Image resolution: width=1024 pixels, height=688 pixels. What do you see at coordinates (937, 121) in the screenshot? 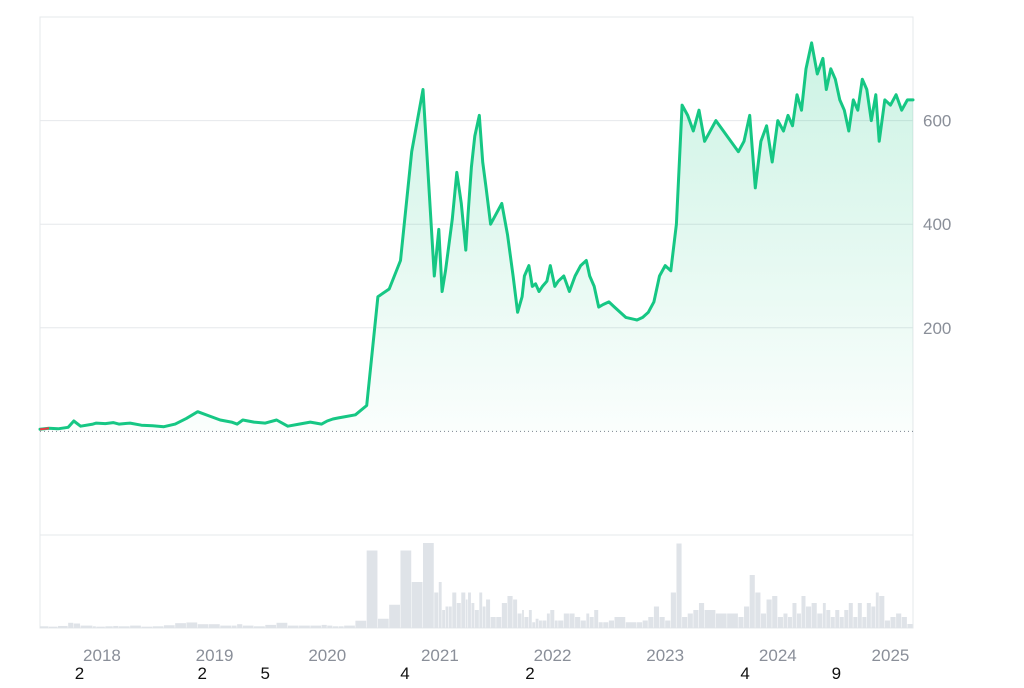
I see `y-tick-label: 600` at bounding box center [937, 121].